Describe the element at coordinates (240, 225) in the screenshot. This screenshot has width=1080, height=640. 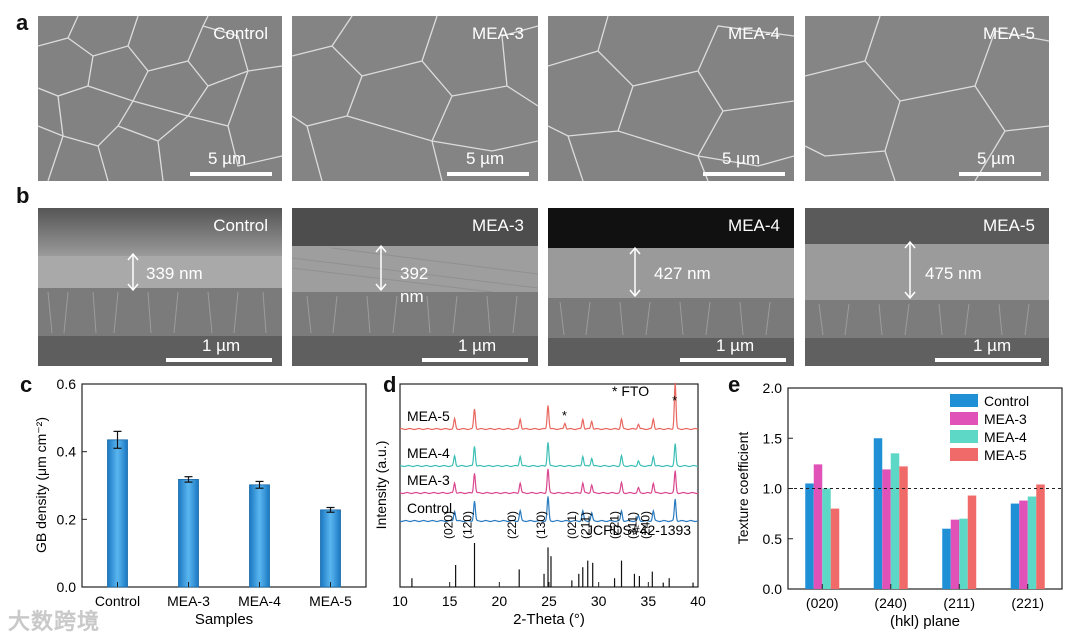
I see `sem-label: Control` at that location.